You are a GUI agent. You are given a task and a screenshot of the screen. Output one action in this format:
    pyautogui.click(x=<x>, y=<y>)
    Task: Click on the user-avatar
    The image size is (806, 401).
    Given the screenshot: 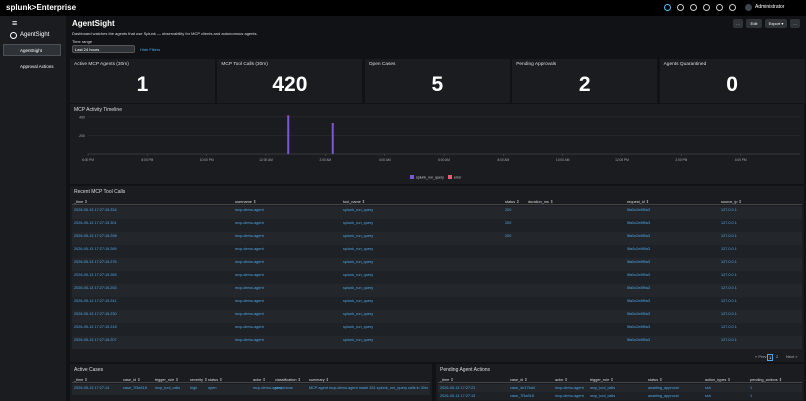 What is the action you would take?
    pyautogui.click(x=748, y=7)
    